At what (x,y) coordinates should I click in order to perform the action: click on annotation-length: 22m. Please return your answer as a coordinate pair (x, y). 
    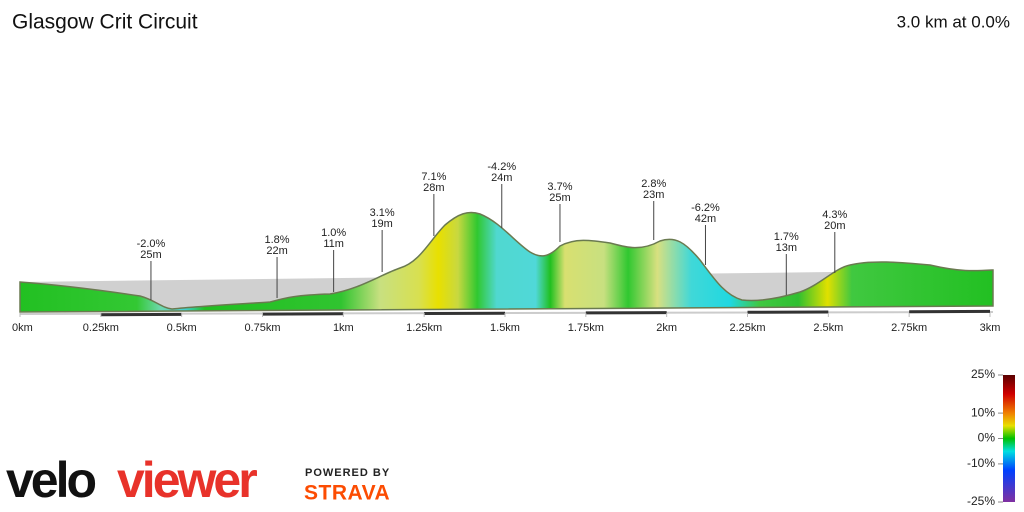
    Looking at the image, I should click on (276, 251).